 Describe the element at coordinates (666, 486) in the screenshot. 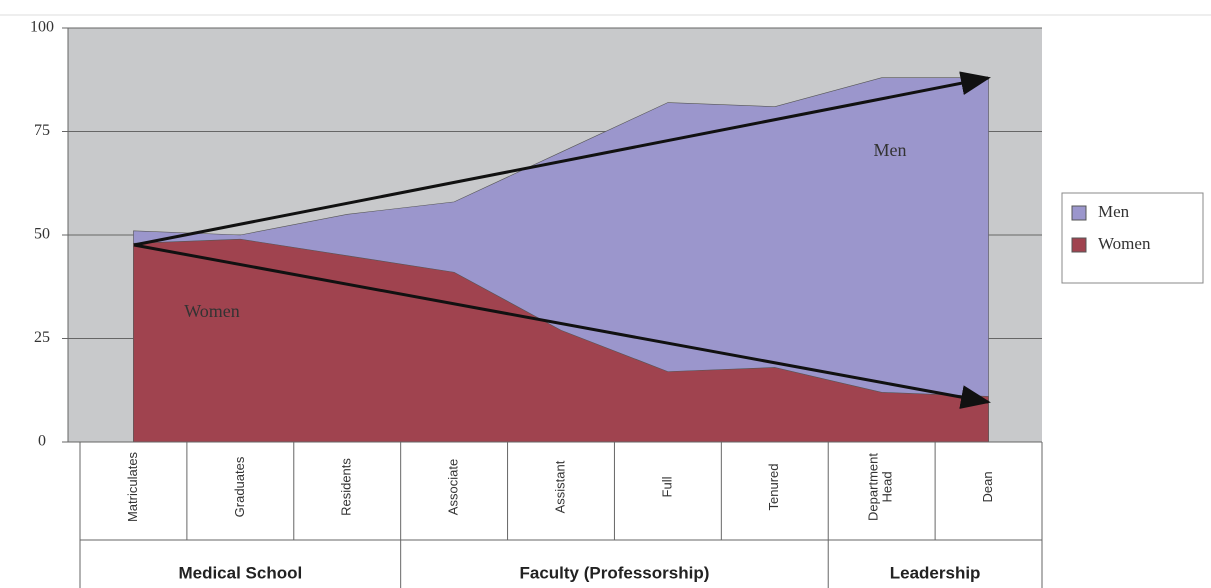

I see `x-tick-label: Full` at that location.